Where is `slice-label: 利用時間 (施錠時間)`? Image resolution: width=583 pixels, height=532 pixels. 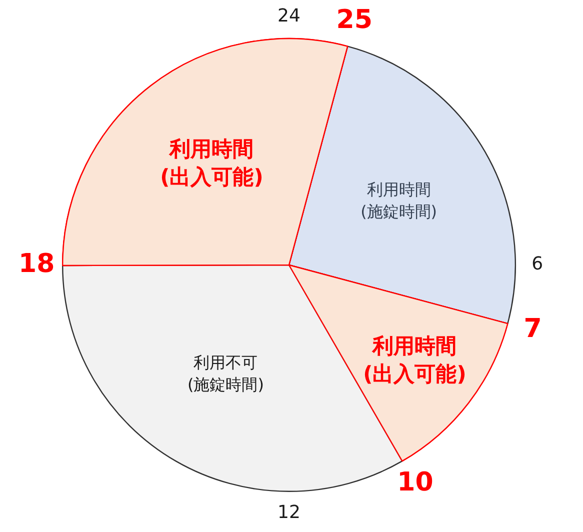
slice-label: 利用時間 (施錠時間) is located at coordinates (399, 200).